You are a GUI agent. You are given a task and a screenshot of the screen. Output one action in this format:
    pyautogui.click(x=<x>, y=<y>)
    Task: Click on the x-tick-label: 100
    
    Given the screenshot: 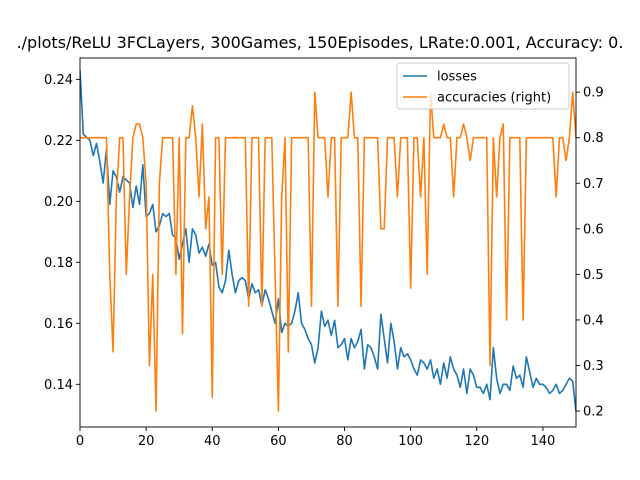 What is the action you would take?
    pyautogui.click(x=410, y=441)
    